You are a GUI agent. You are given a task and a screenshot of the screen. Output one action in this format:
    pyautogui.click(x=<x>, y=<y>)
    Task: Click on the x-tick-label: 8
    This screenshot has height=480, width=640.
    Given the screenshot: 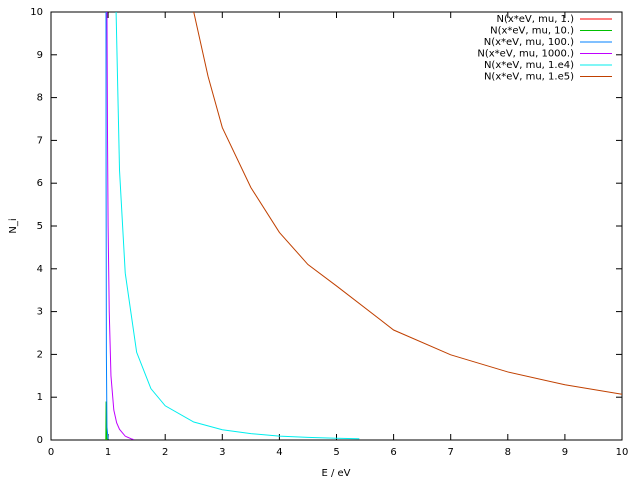 What is the action you would take?
    pyautogui.click(x=508, y=452)
    